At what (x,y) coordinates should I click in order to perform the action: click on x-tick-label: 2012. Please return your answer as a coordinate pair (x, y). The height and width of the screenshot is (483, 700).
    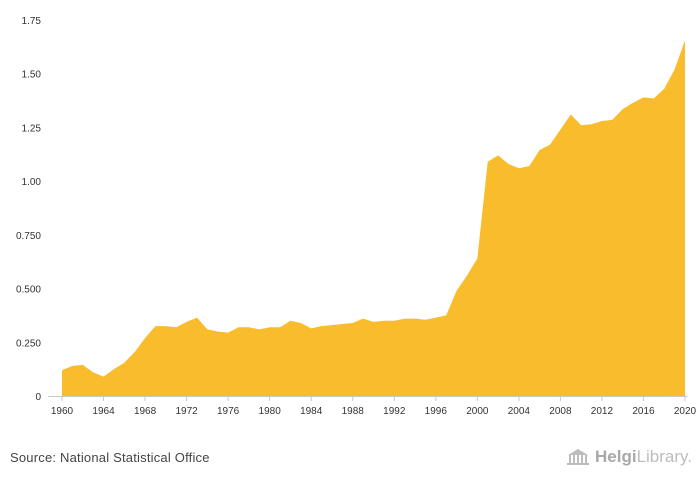
    Looking at the image, I should click on (602, 411).